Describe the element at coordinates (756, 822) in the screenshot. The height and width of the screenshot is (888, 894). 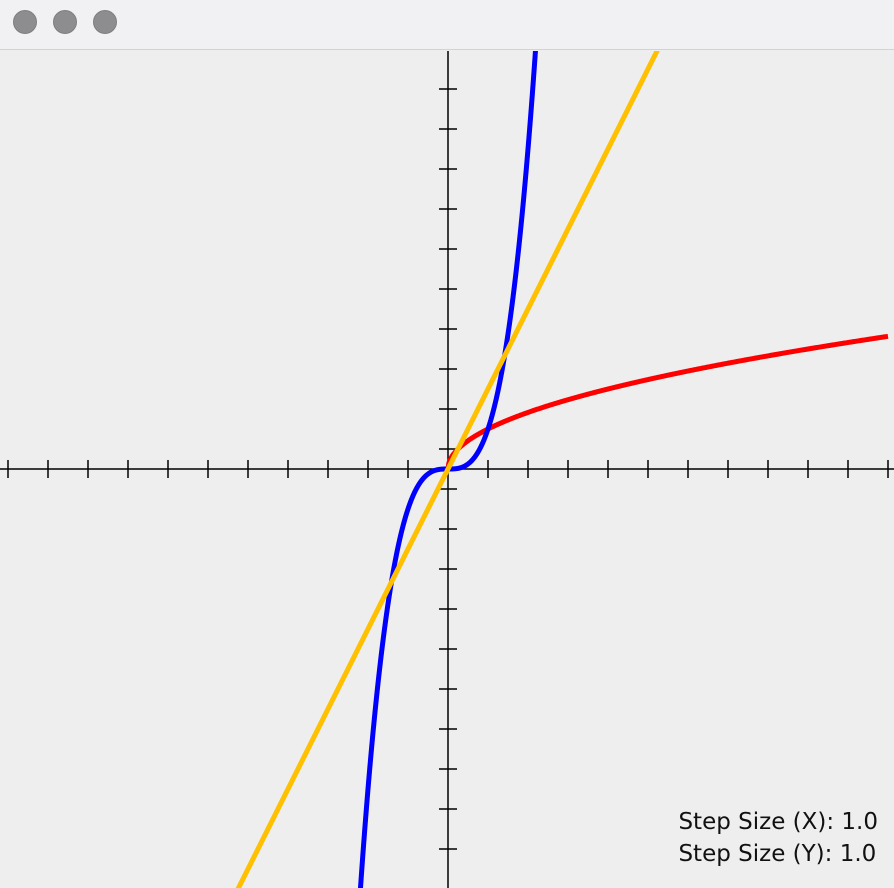
I see `step-size-x-label: Step Size (X):` at that location.